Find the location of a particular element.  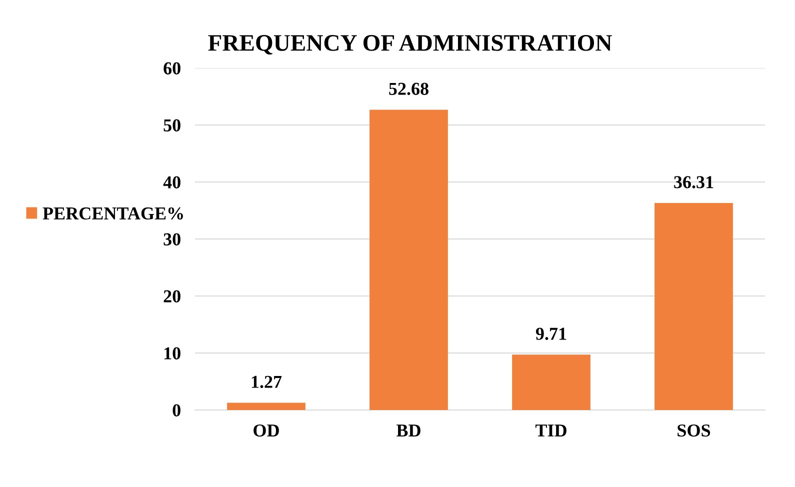

data-label: 9.71 is located at coordinates (551, 334).